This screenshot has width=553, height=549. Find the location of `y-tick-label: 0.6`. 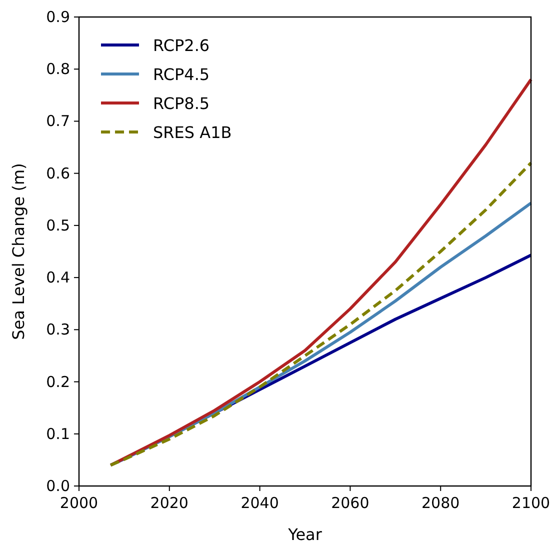

y-tick-label: 0.6 is located at coordinates (58, 173).